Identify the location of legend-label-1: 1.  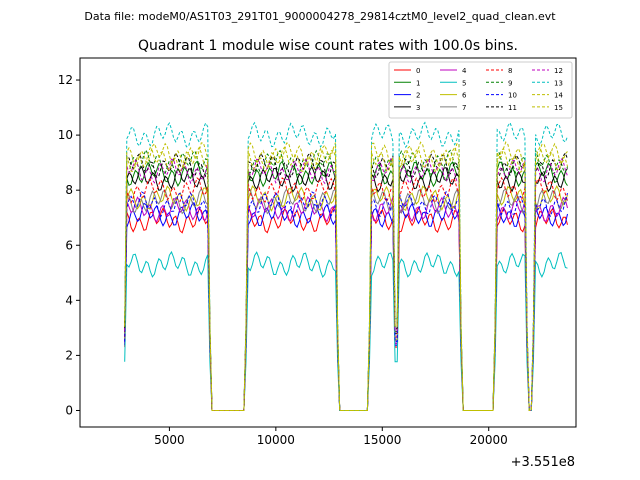
(418, 83).